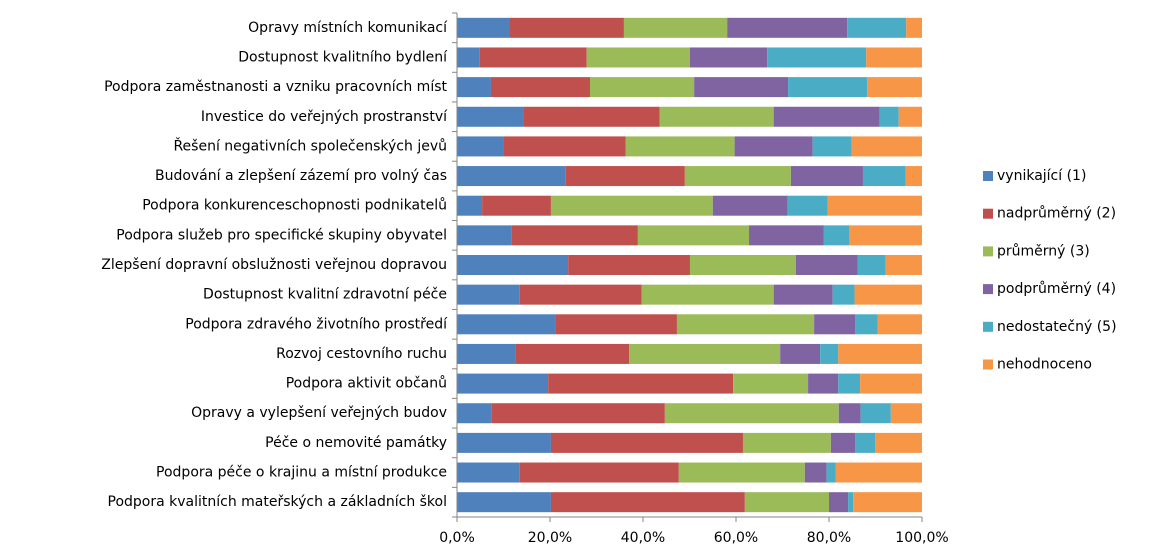  What do you see at coordinates (324, 117) in the screenshot?
I see `category-label: Investice do veřejných prostranství` at bounding box center [324, 117].